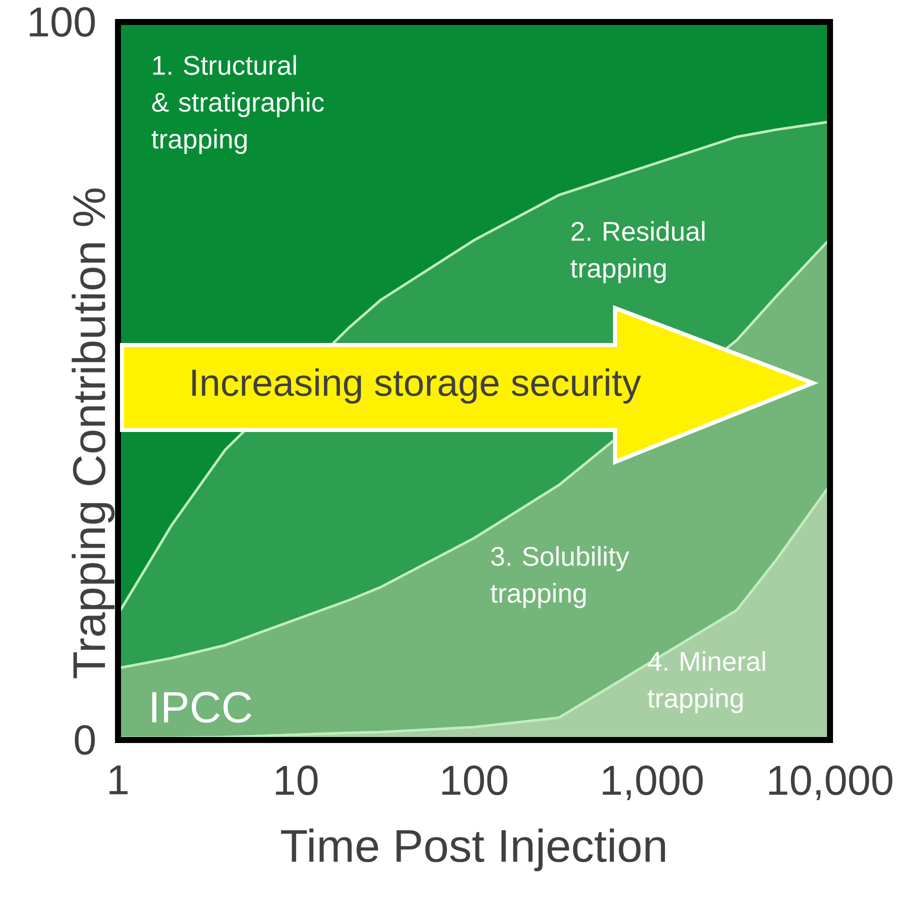 This screenshot has height=910, width=922. What do you see at coordinates (93, 433) in the screenshot?
I see `y-axis-title: Trapping Contribution %` at bounding box center [93, 433].